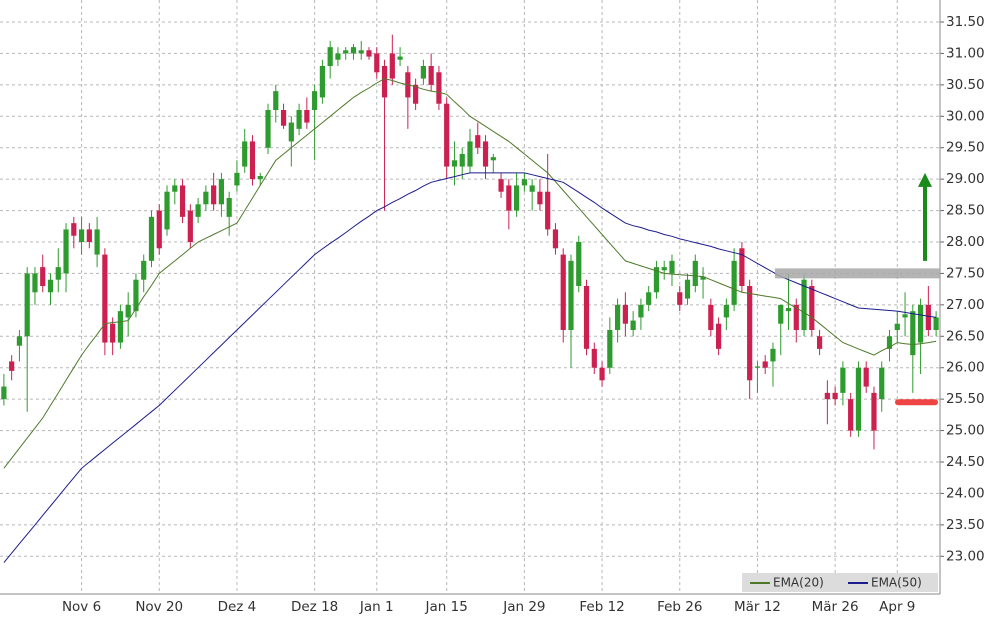 The height and width of the screenshot is (619, 992). I want to click on x-tick-label: Jan 29, so click(523, 607).